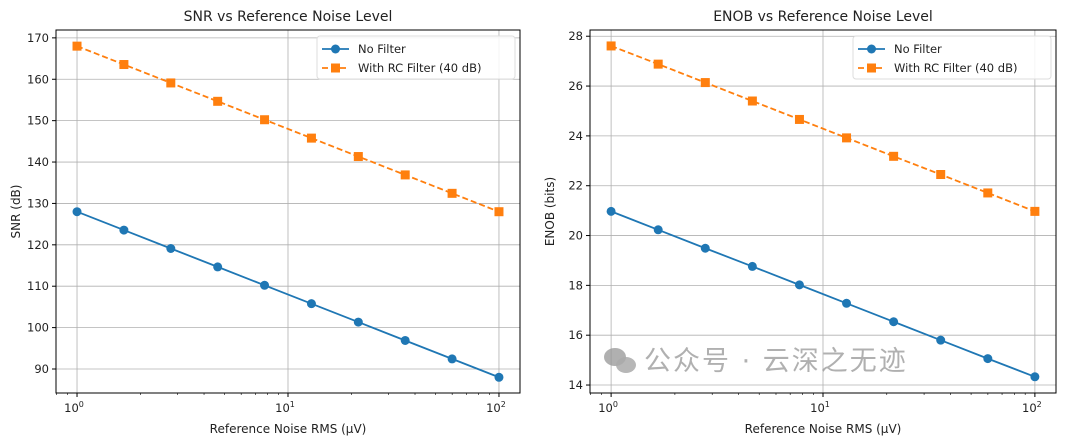 This screenshot has height=445, width=1080. What do you see at coordinates (575, 186) in the screenshot?
I see `y-tick-label: 22` at bounding box center [575, 186].